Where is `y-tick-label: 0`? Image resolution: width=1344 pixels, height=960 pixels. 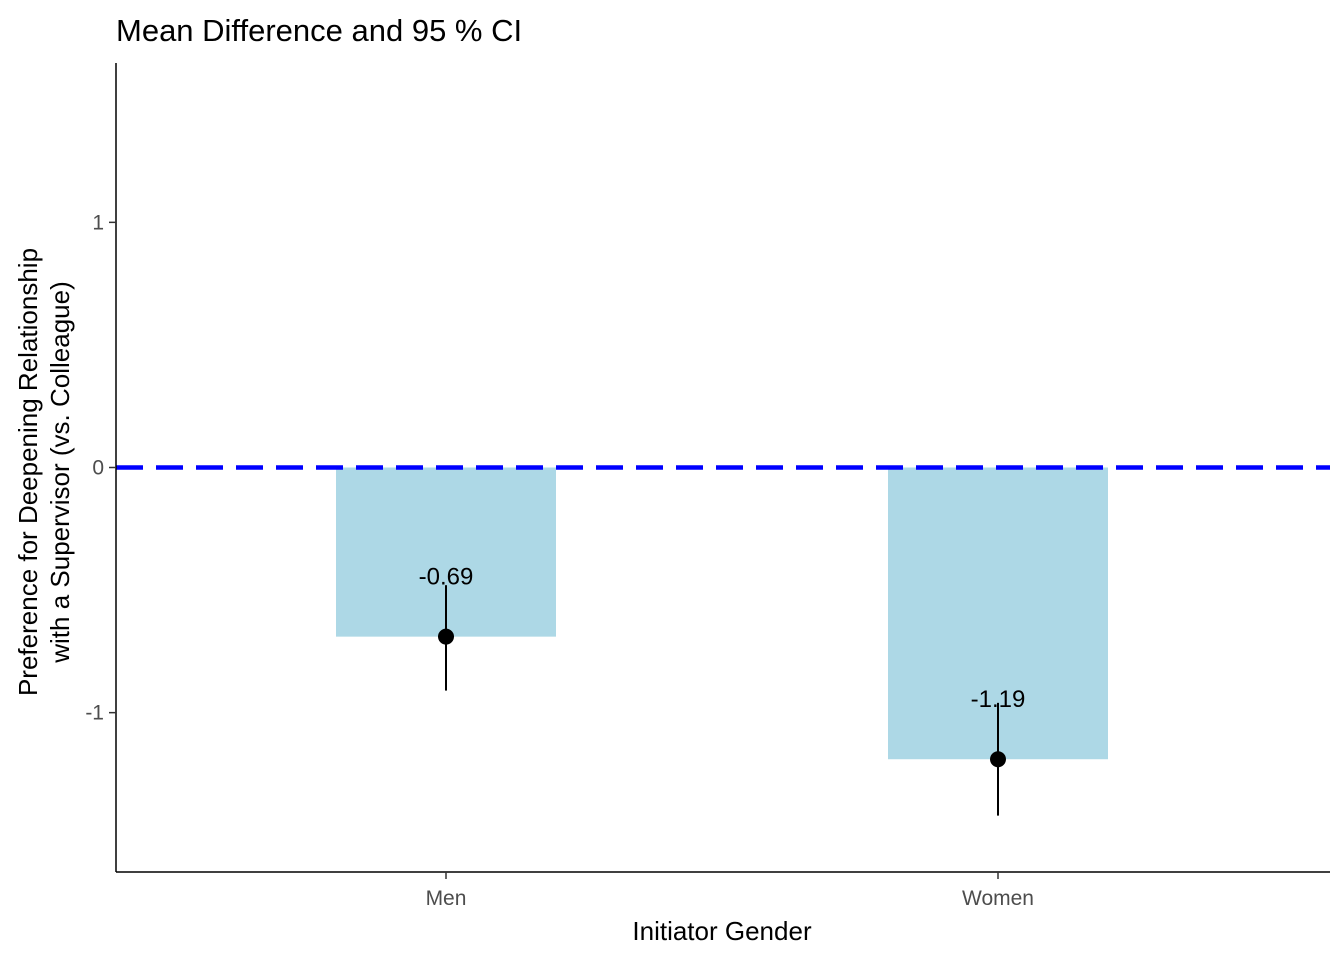 y-tick-label: 0 is located at coordinates (98, 468).